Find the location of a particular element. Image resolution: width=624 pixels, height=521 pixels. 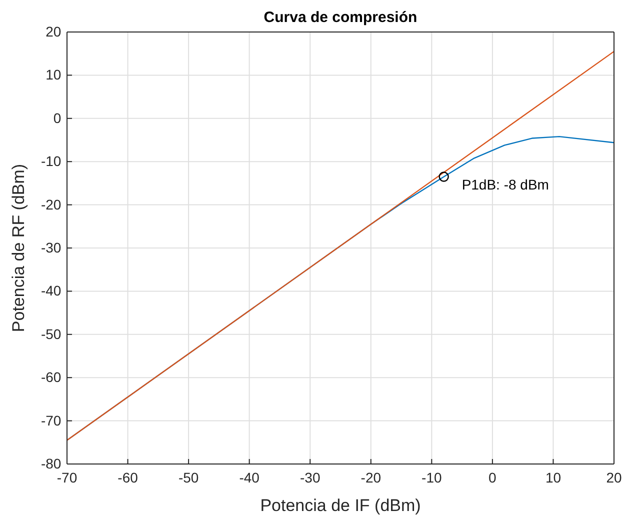

x-tick-label: -50 is located at coordinates (188, 477).